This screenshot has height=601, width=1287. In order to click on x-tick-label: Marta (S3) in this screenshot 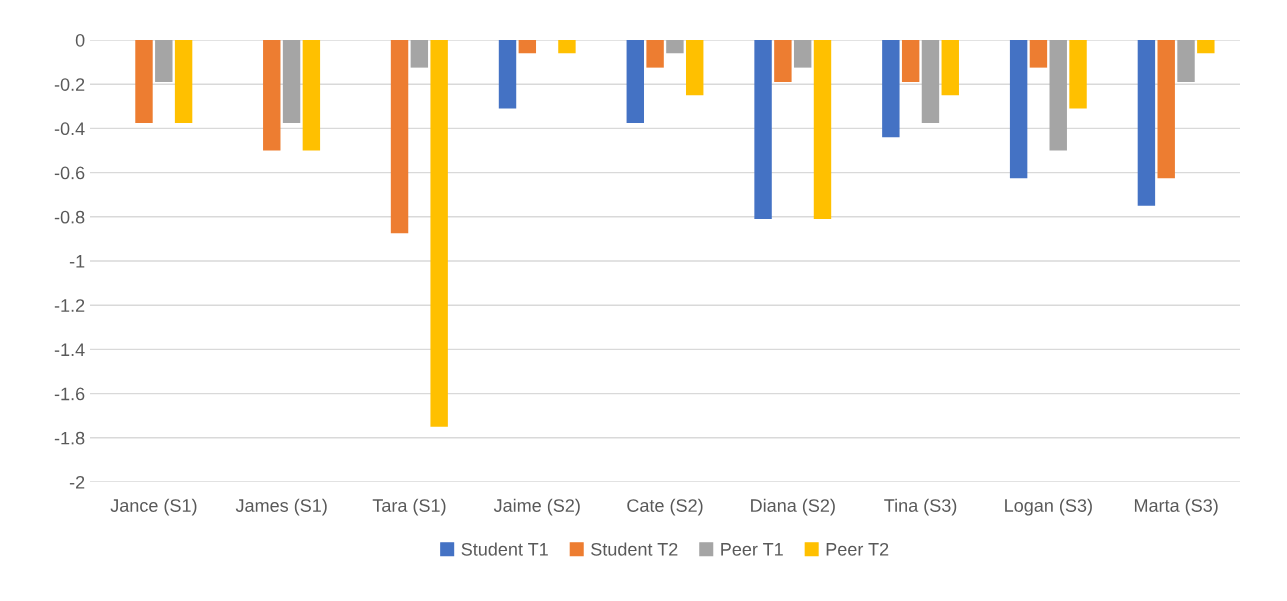, I will do `click(1176, 507)`.